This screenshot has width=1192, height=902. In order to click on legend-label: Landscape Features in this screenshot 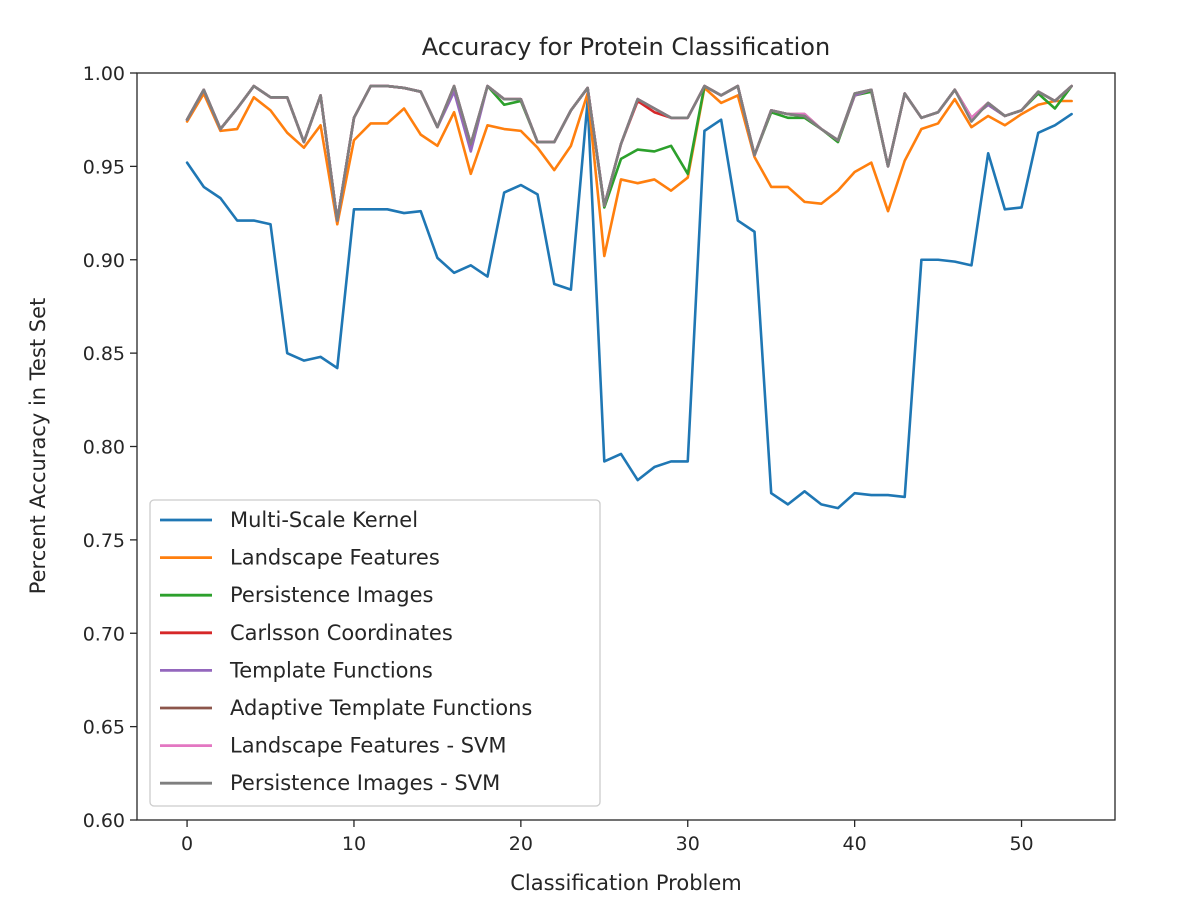, I will do `click(335, 558)`.